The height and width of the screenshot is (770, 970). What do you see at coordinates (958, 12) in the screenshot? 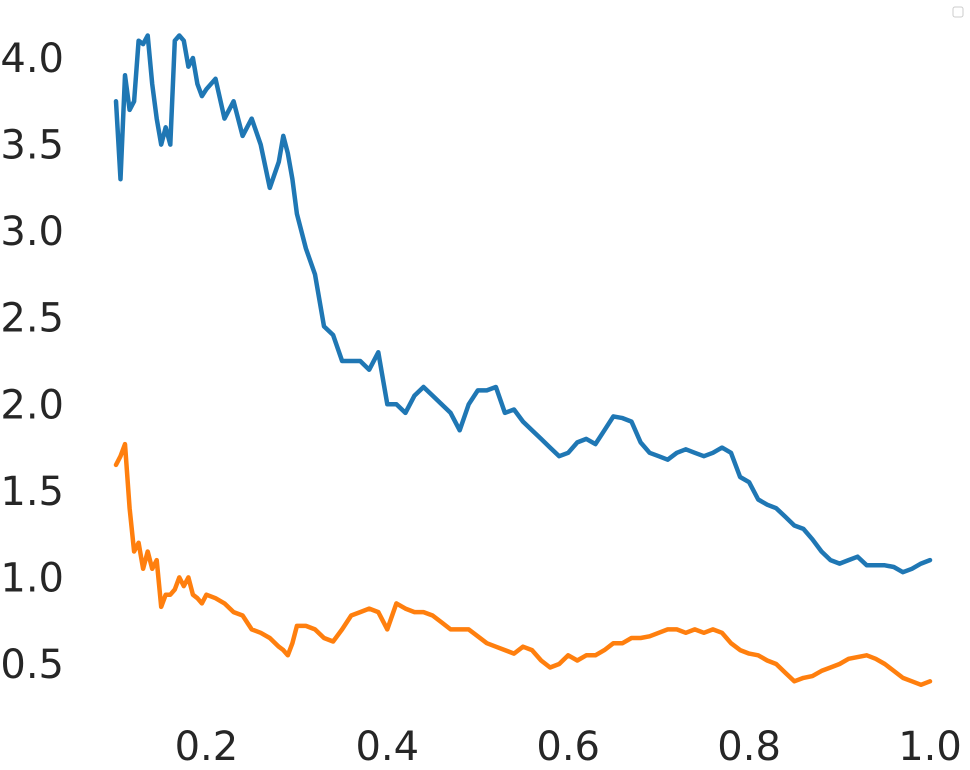
I see `legend-box` at bounding box center [958, 12].